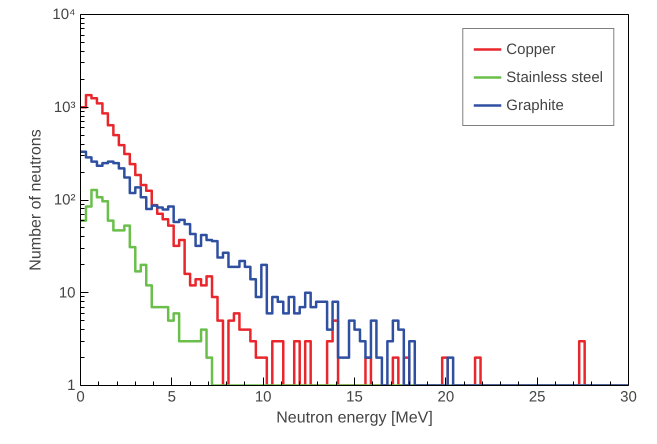 Image resolution: width=657 pixels, height=444 pixels. Describe the element at coordinates (263, 397) in the screenshot. I see `x-tick-label: 10` at that location.